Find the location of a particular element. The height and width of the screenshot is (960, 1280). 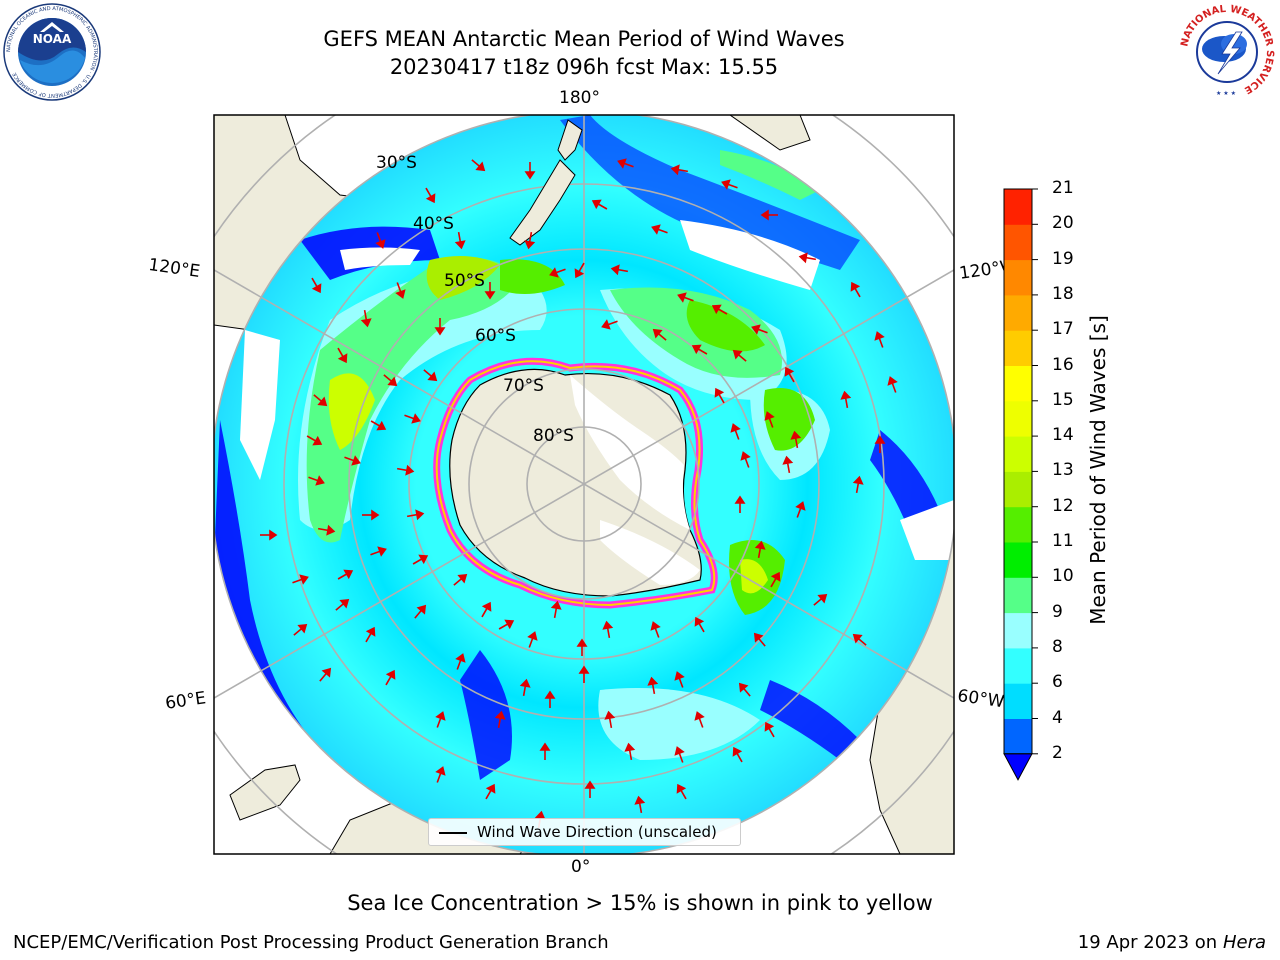

colorbar-tick-label: 15 is located at coordinates (1063, 399).